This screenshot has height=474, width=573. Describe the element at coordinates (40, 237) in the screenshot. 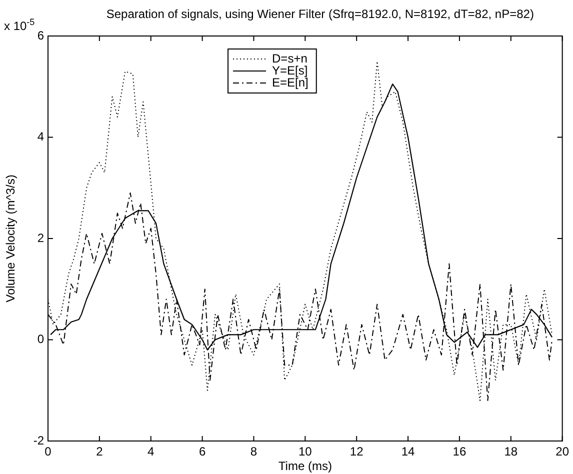

I see `y-tick-label: 2` at that location.